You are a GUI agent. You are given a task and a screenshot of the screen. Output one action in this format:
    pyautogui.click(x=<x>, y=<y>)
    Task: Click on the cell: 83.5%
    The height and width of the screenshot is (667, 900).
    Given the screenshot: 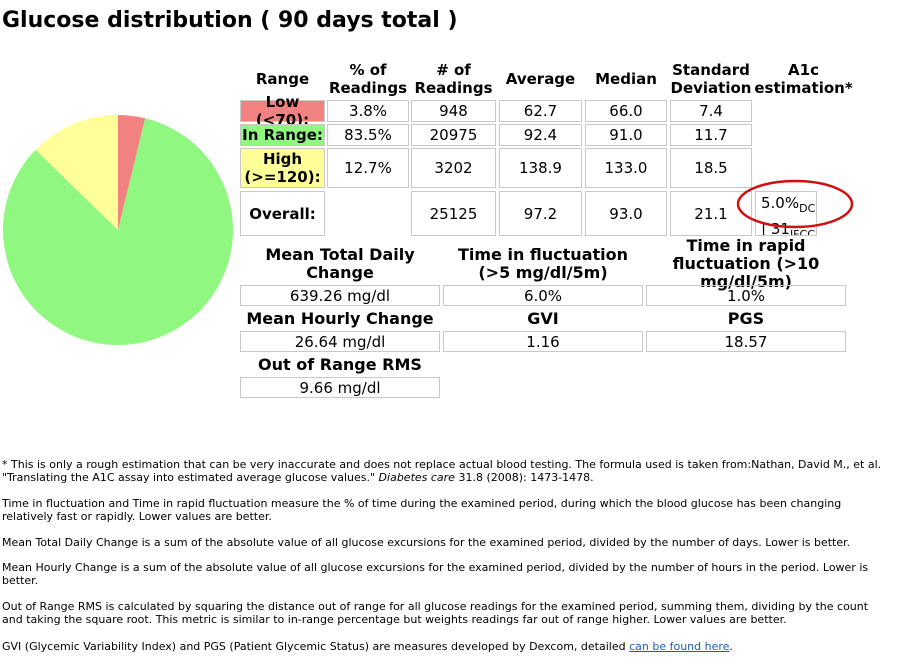 What is the action you would take?
    pyautogui.click(x=368, y=135)
    